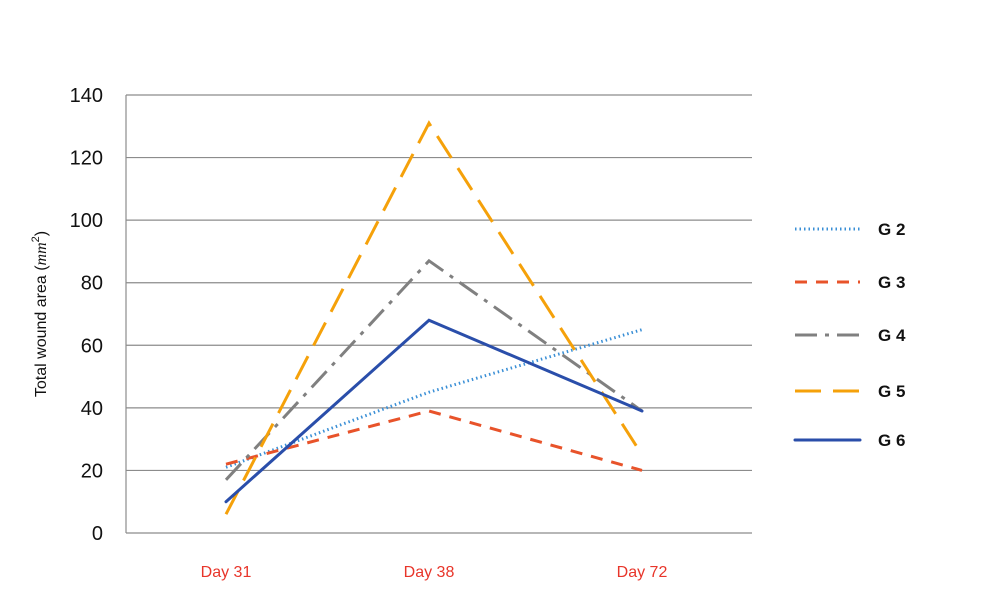 The image size is (985, 605). Describe the element at coordinates (849, 335) in the screenshot. I see `legend: G 2 G 3 G 4 G 5 G 6` at that location.